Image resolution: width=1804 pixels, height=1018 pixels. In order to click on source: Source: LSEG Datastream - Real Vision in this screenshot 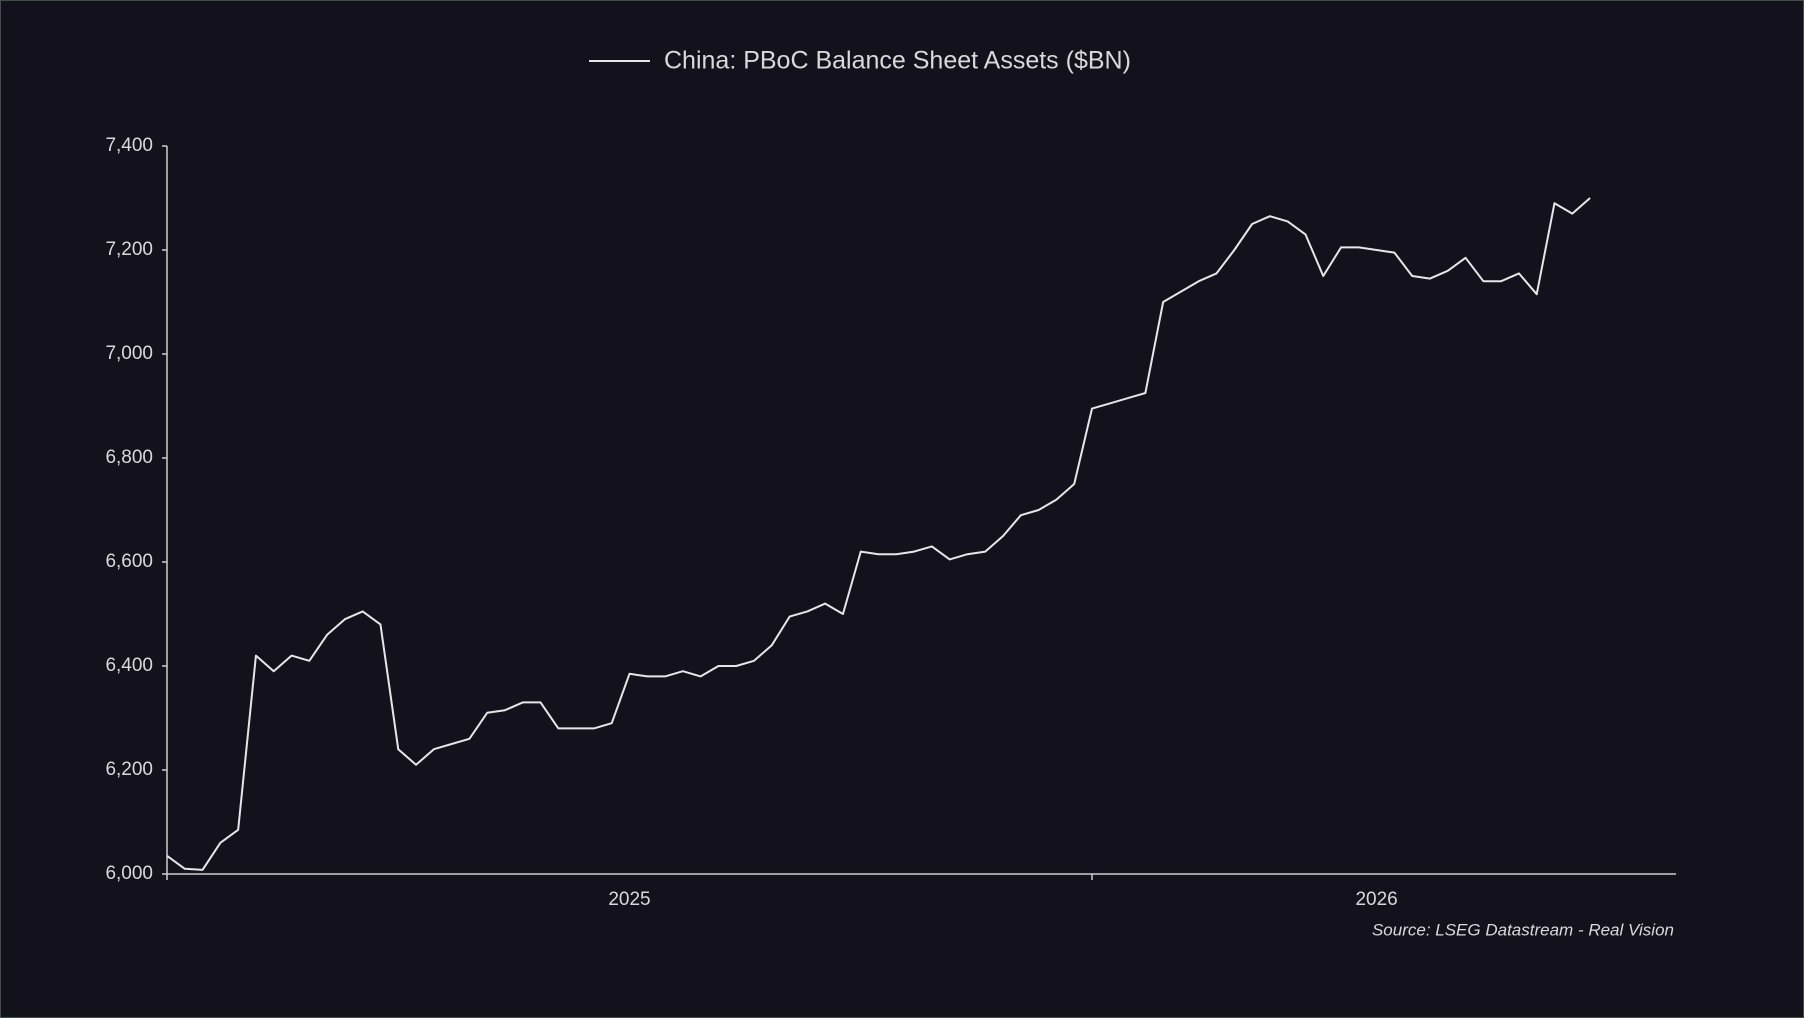, I will do `click(1523, 929)`.